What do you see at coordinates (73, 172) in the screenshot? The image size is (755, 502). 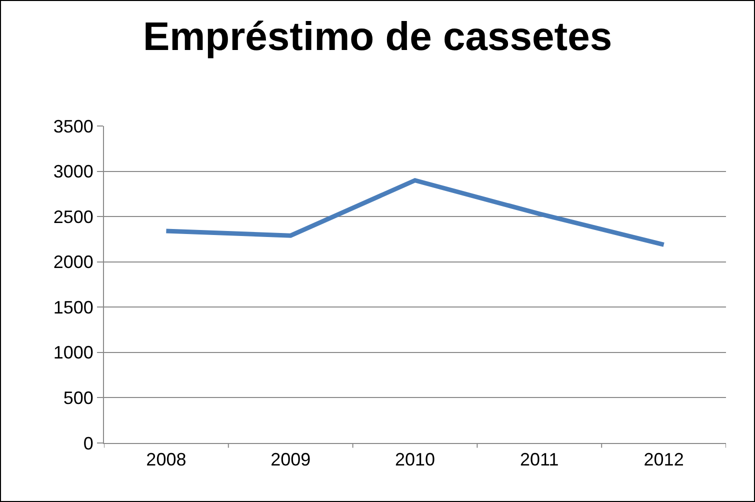 I see `y-tick-label: 3000` at bounding box center [73, 172].